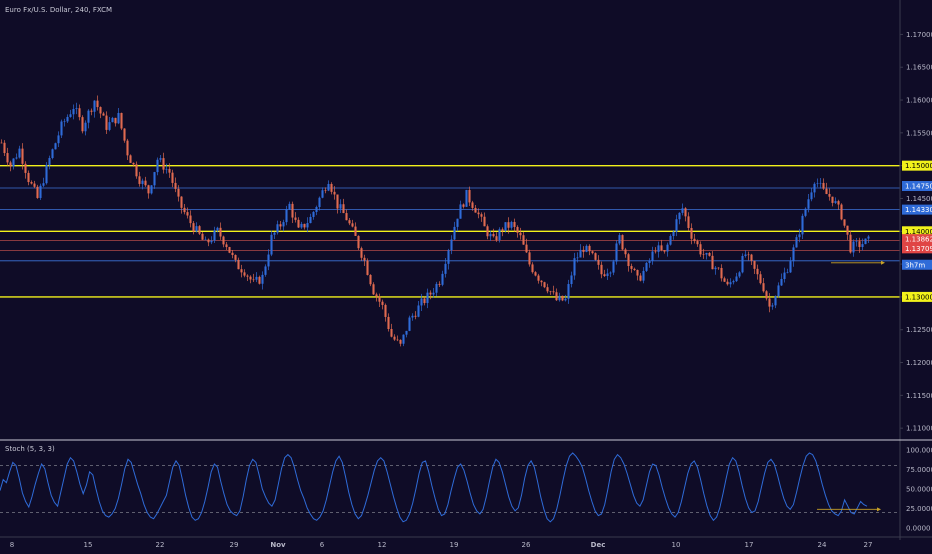  Describe the element at coordinates (598, 545) in the screenshot. I see `time-tick-label: Dec` at that location.